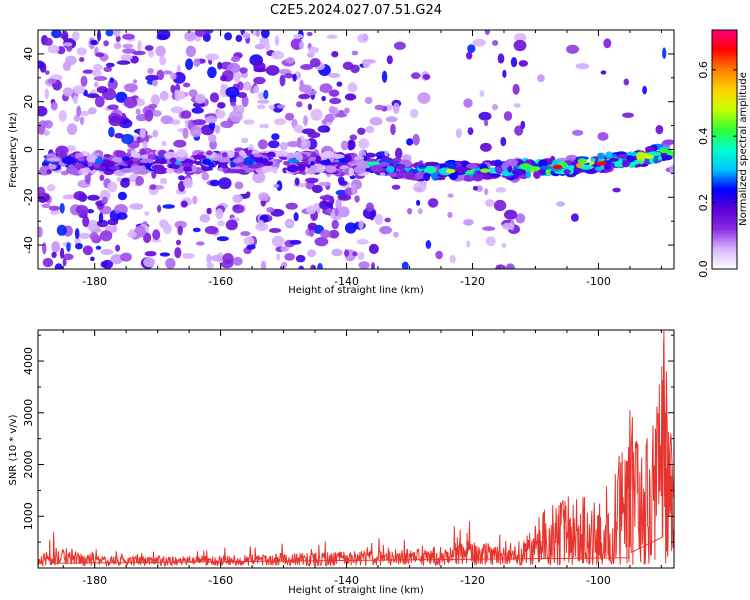 Image resolution: width=750 pixels, height=600 pixels. What do you see at coordinates (472, 580) in the screenshot?
I see `snr-x-tick-label: -120` at bounding box center [472, 580].